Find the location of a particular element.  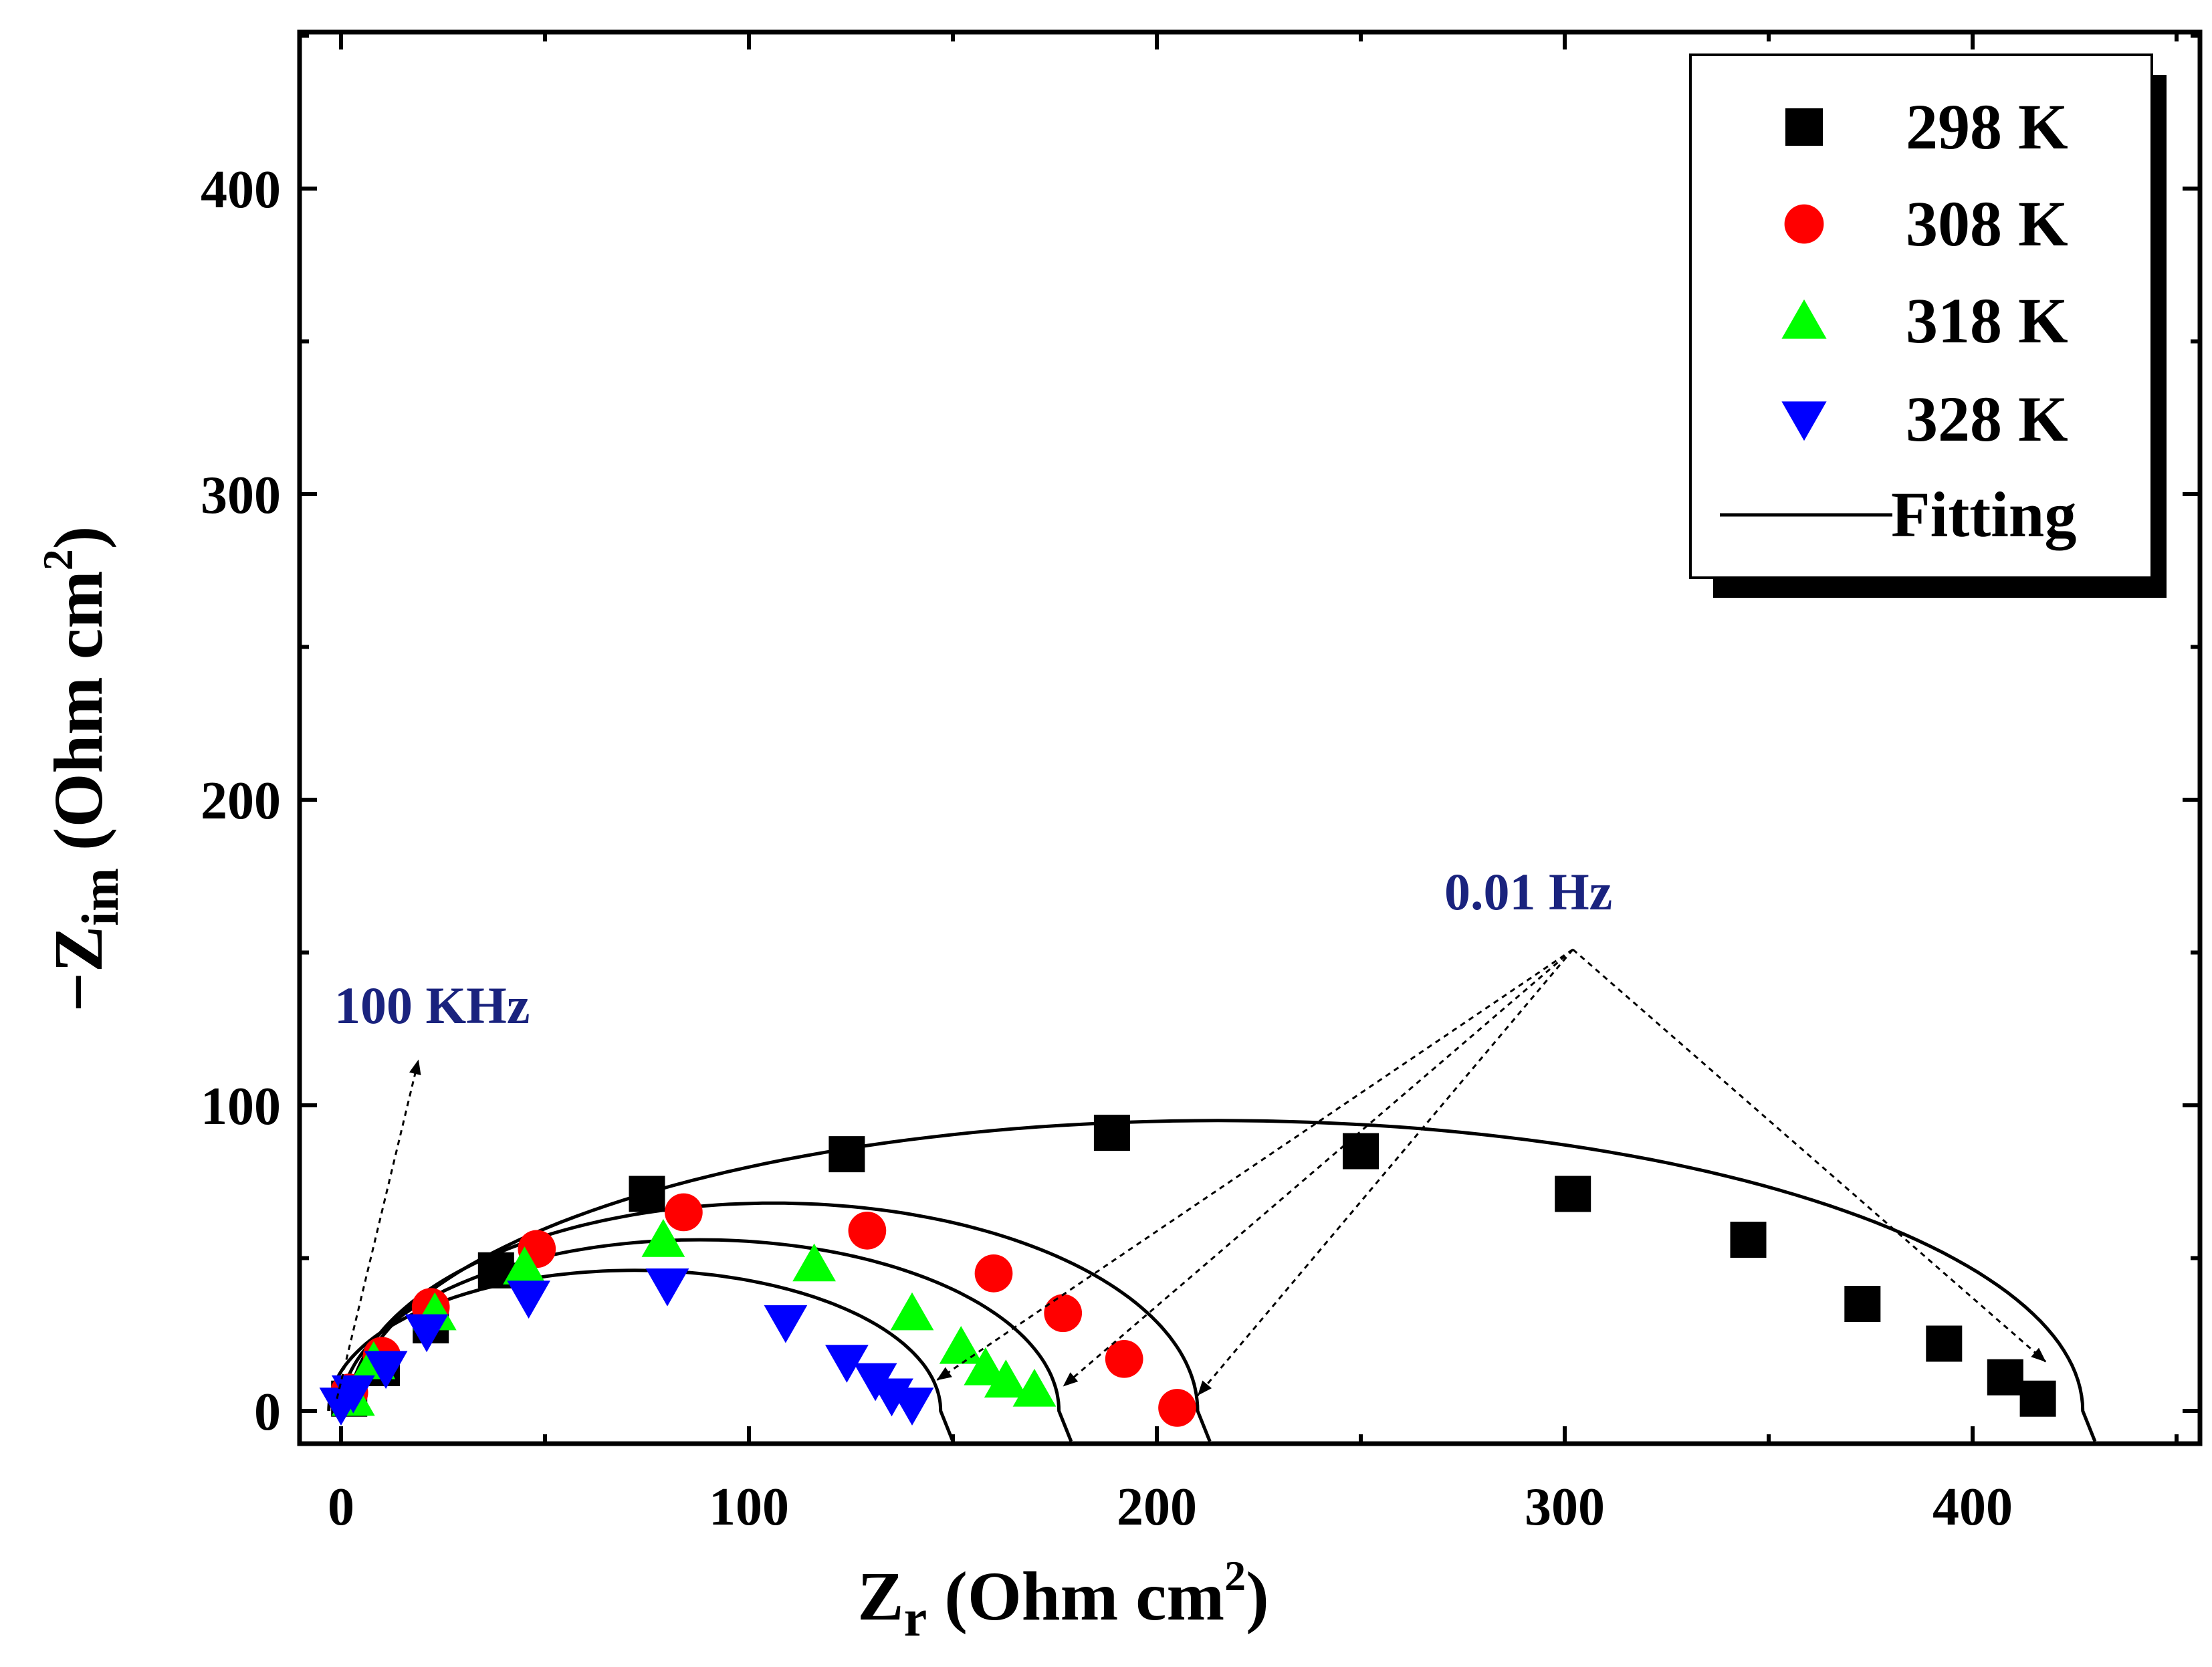

x-tick-label: 0 is located at coordinates (341, 1508).